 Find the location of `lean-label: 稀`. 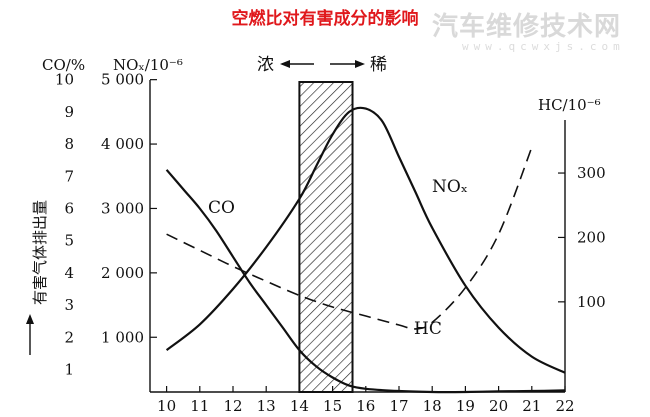

lean-label: 稀 is located at coordinates (378, 65).